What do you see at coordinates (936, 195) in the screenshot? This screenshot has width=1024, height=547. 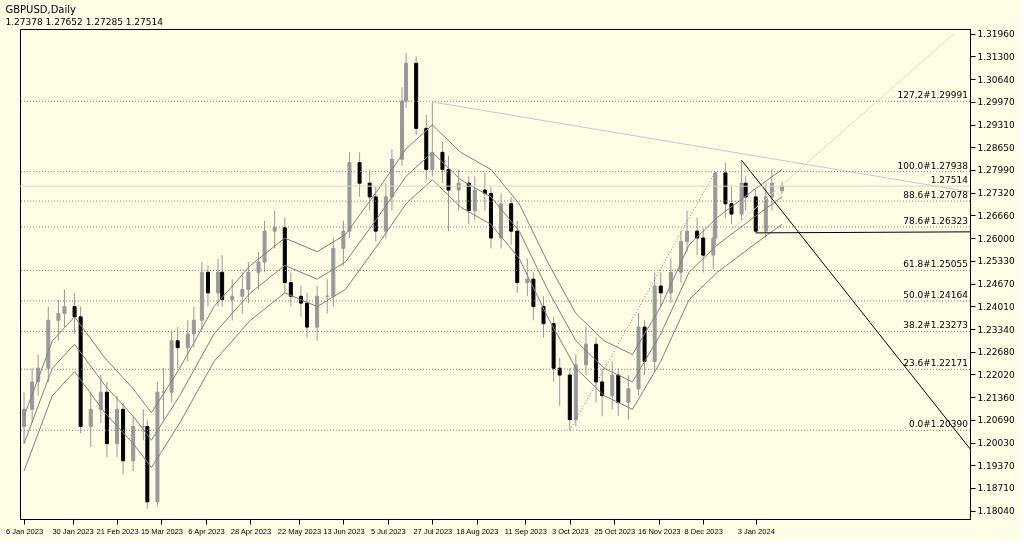 I see `ref-line-label: 88.6#1.27078` at bounding box center [936, 195].